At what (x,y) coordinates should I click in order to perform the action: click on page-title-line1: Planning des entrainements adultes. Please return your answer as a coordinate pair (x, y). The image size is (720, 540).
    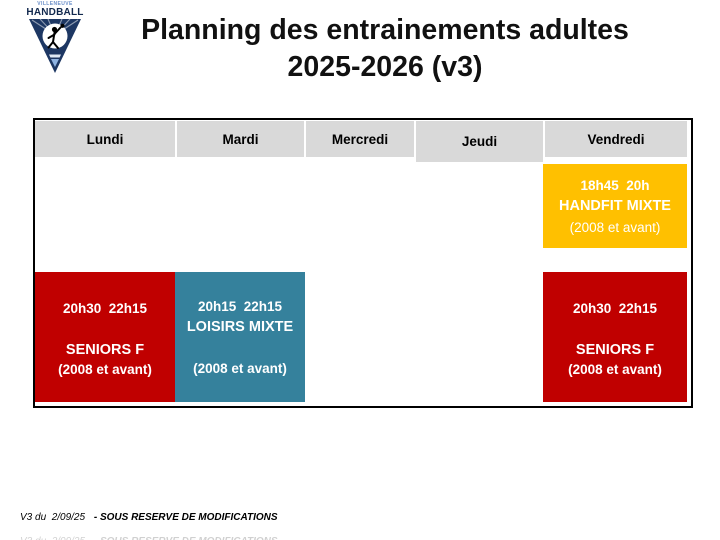
    Looking at the image, I should click on (385, 30).